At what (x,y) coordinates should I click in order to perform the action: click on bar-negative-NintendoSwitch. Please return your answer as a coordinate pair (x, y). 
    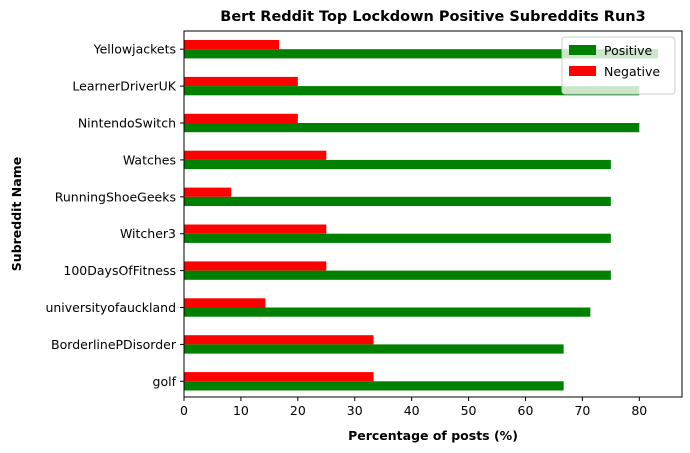
    Looking at the image, I should click on (241, 118).